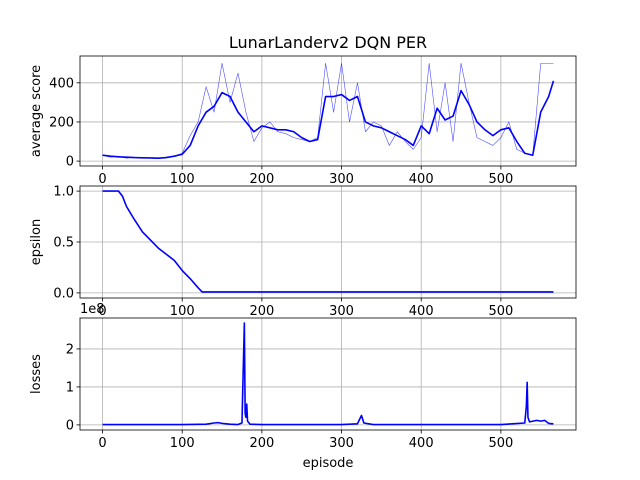  I want to click on x-axis-label: episode, so click(328, 463).